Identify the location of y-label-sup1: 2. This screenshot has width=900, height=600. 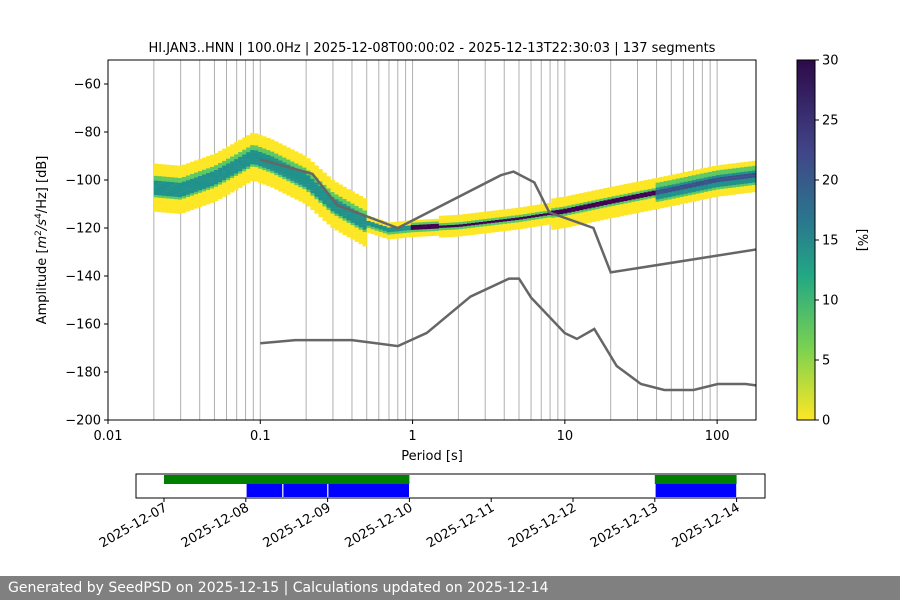
(39, 233).